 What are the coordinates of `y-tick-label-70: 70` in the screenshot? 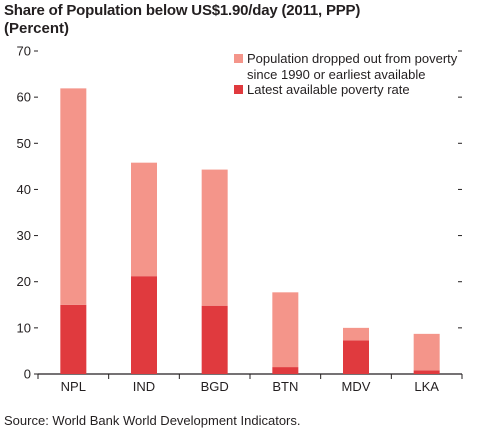 It's located at (24, 51).